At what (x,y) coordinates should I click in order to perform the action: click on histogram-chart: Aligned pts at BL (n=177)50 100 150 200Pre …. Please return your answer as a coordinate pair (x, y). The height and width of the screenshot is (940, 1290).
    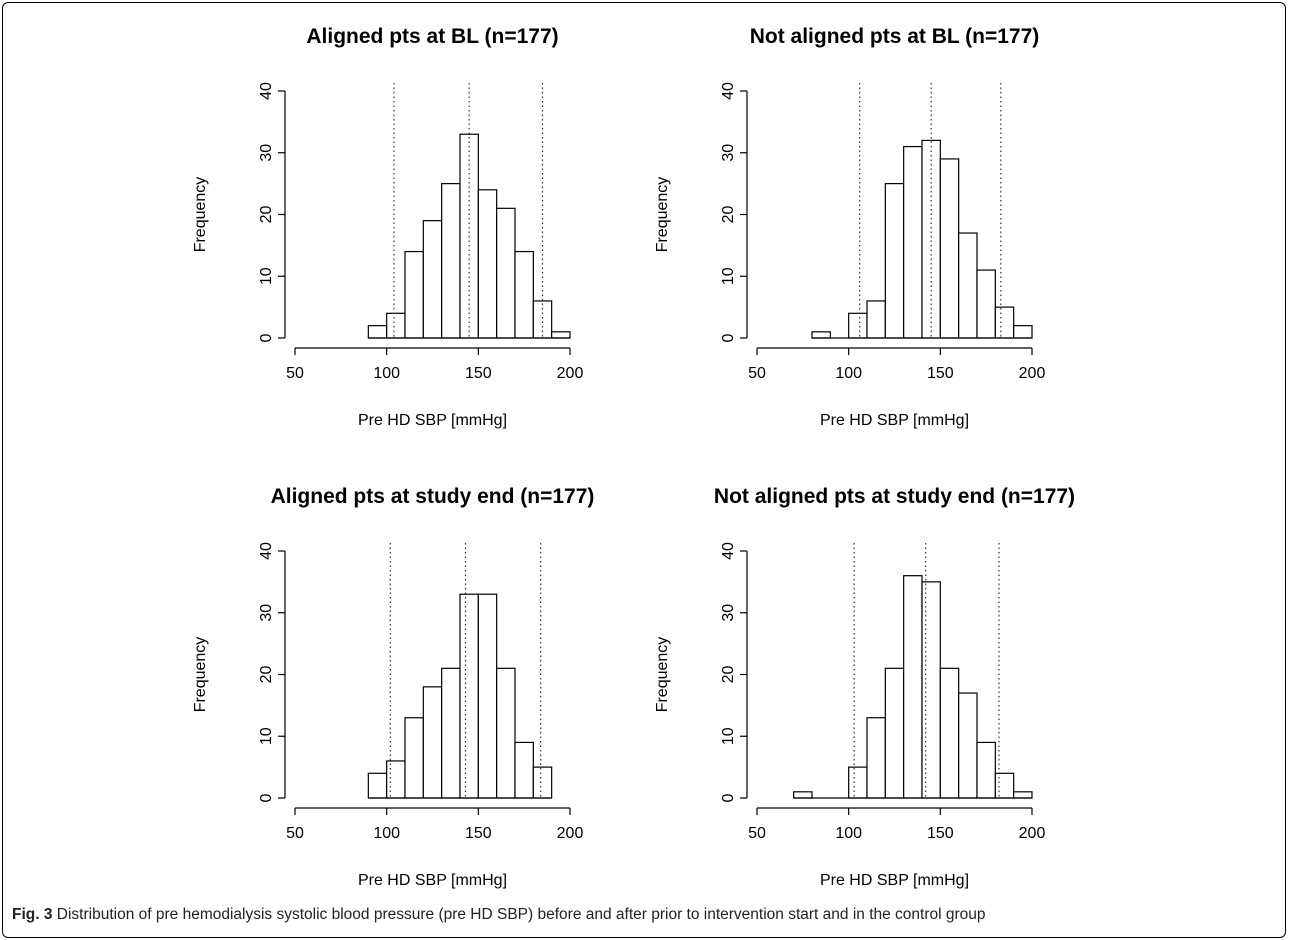
    Looking at the image, I should click on (388, 227).